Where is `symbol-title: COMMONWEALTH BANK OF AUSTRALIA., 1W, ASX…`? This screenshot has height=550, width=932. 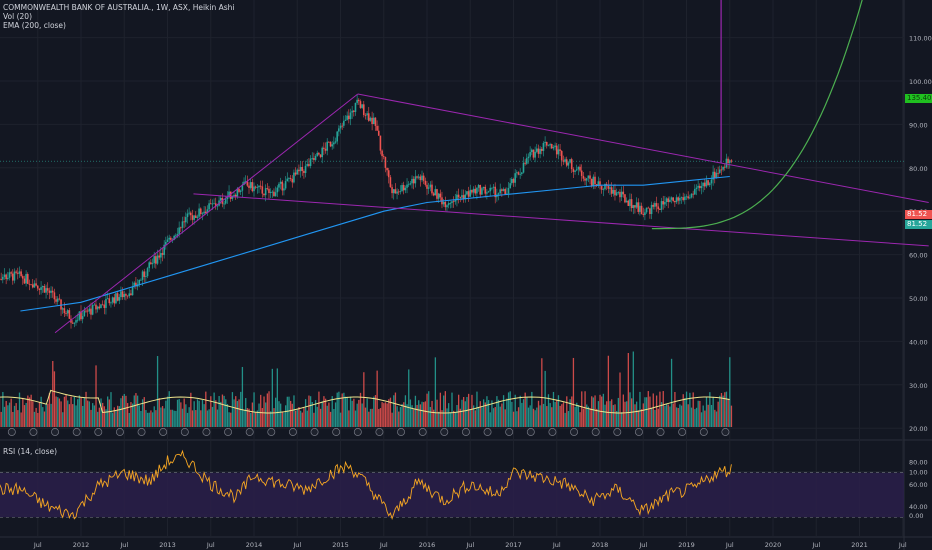 symbol-title: COMMONWEALTH BANK OF AUSTRALIA., 1W, ASX… is located at coordinates (119, 7).